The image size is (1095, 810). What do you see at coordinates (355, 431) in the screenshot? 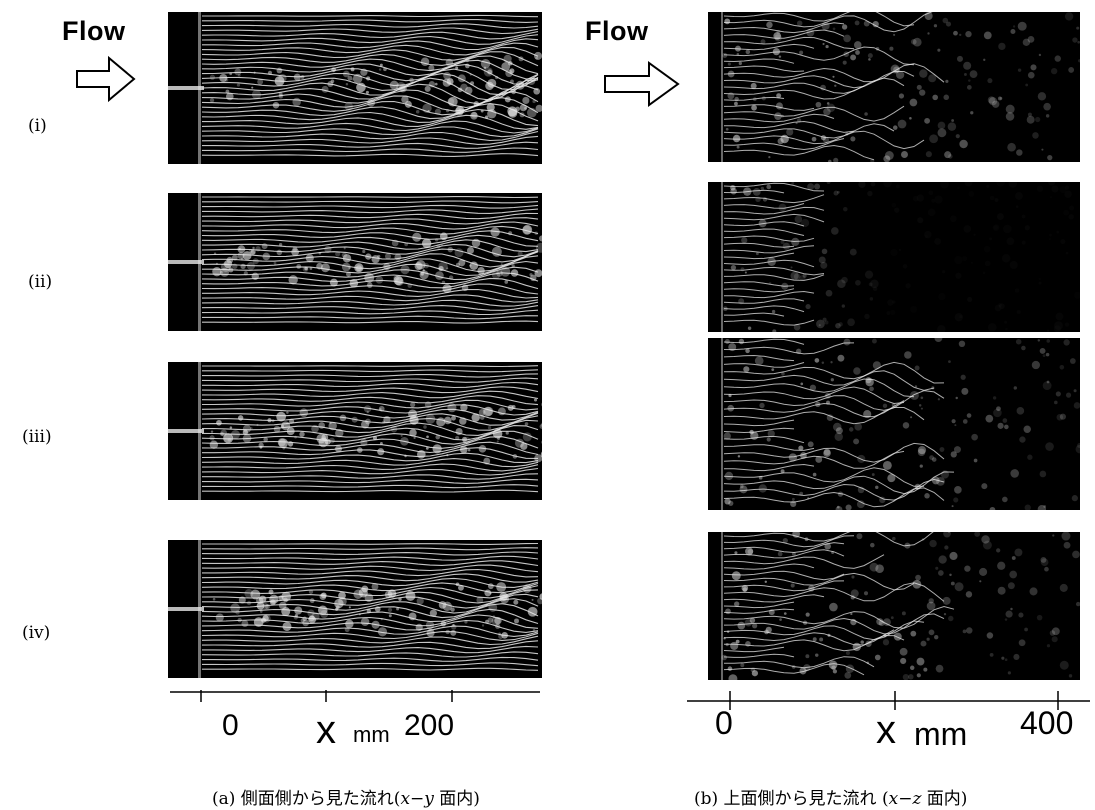
I see `side-view-photo-iii` at bounding box center [355, 431].